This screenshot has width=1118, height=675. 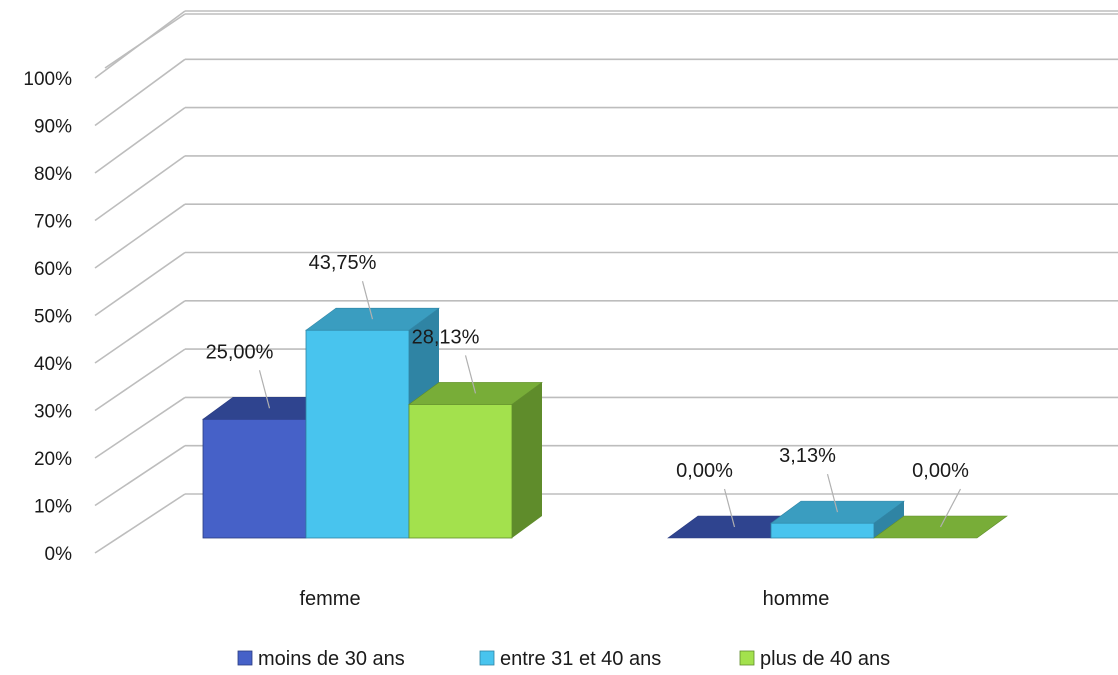 I want to click on y-axis: 0% 10% 20% 30% 40% 50% 60% 70% 80% 90% 100%, so click(x=47, y=317).